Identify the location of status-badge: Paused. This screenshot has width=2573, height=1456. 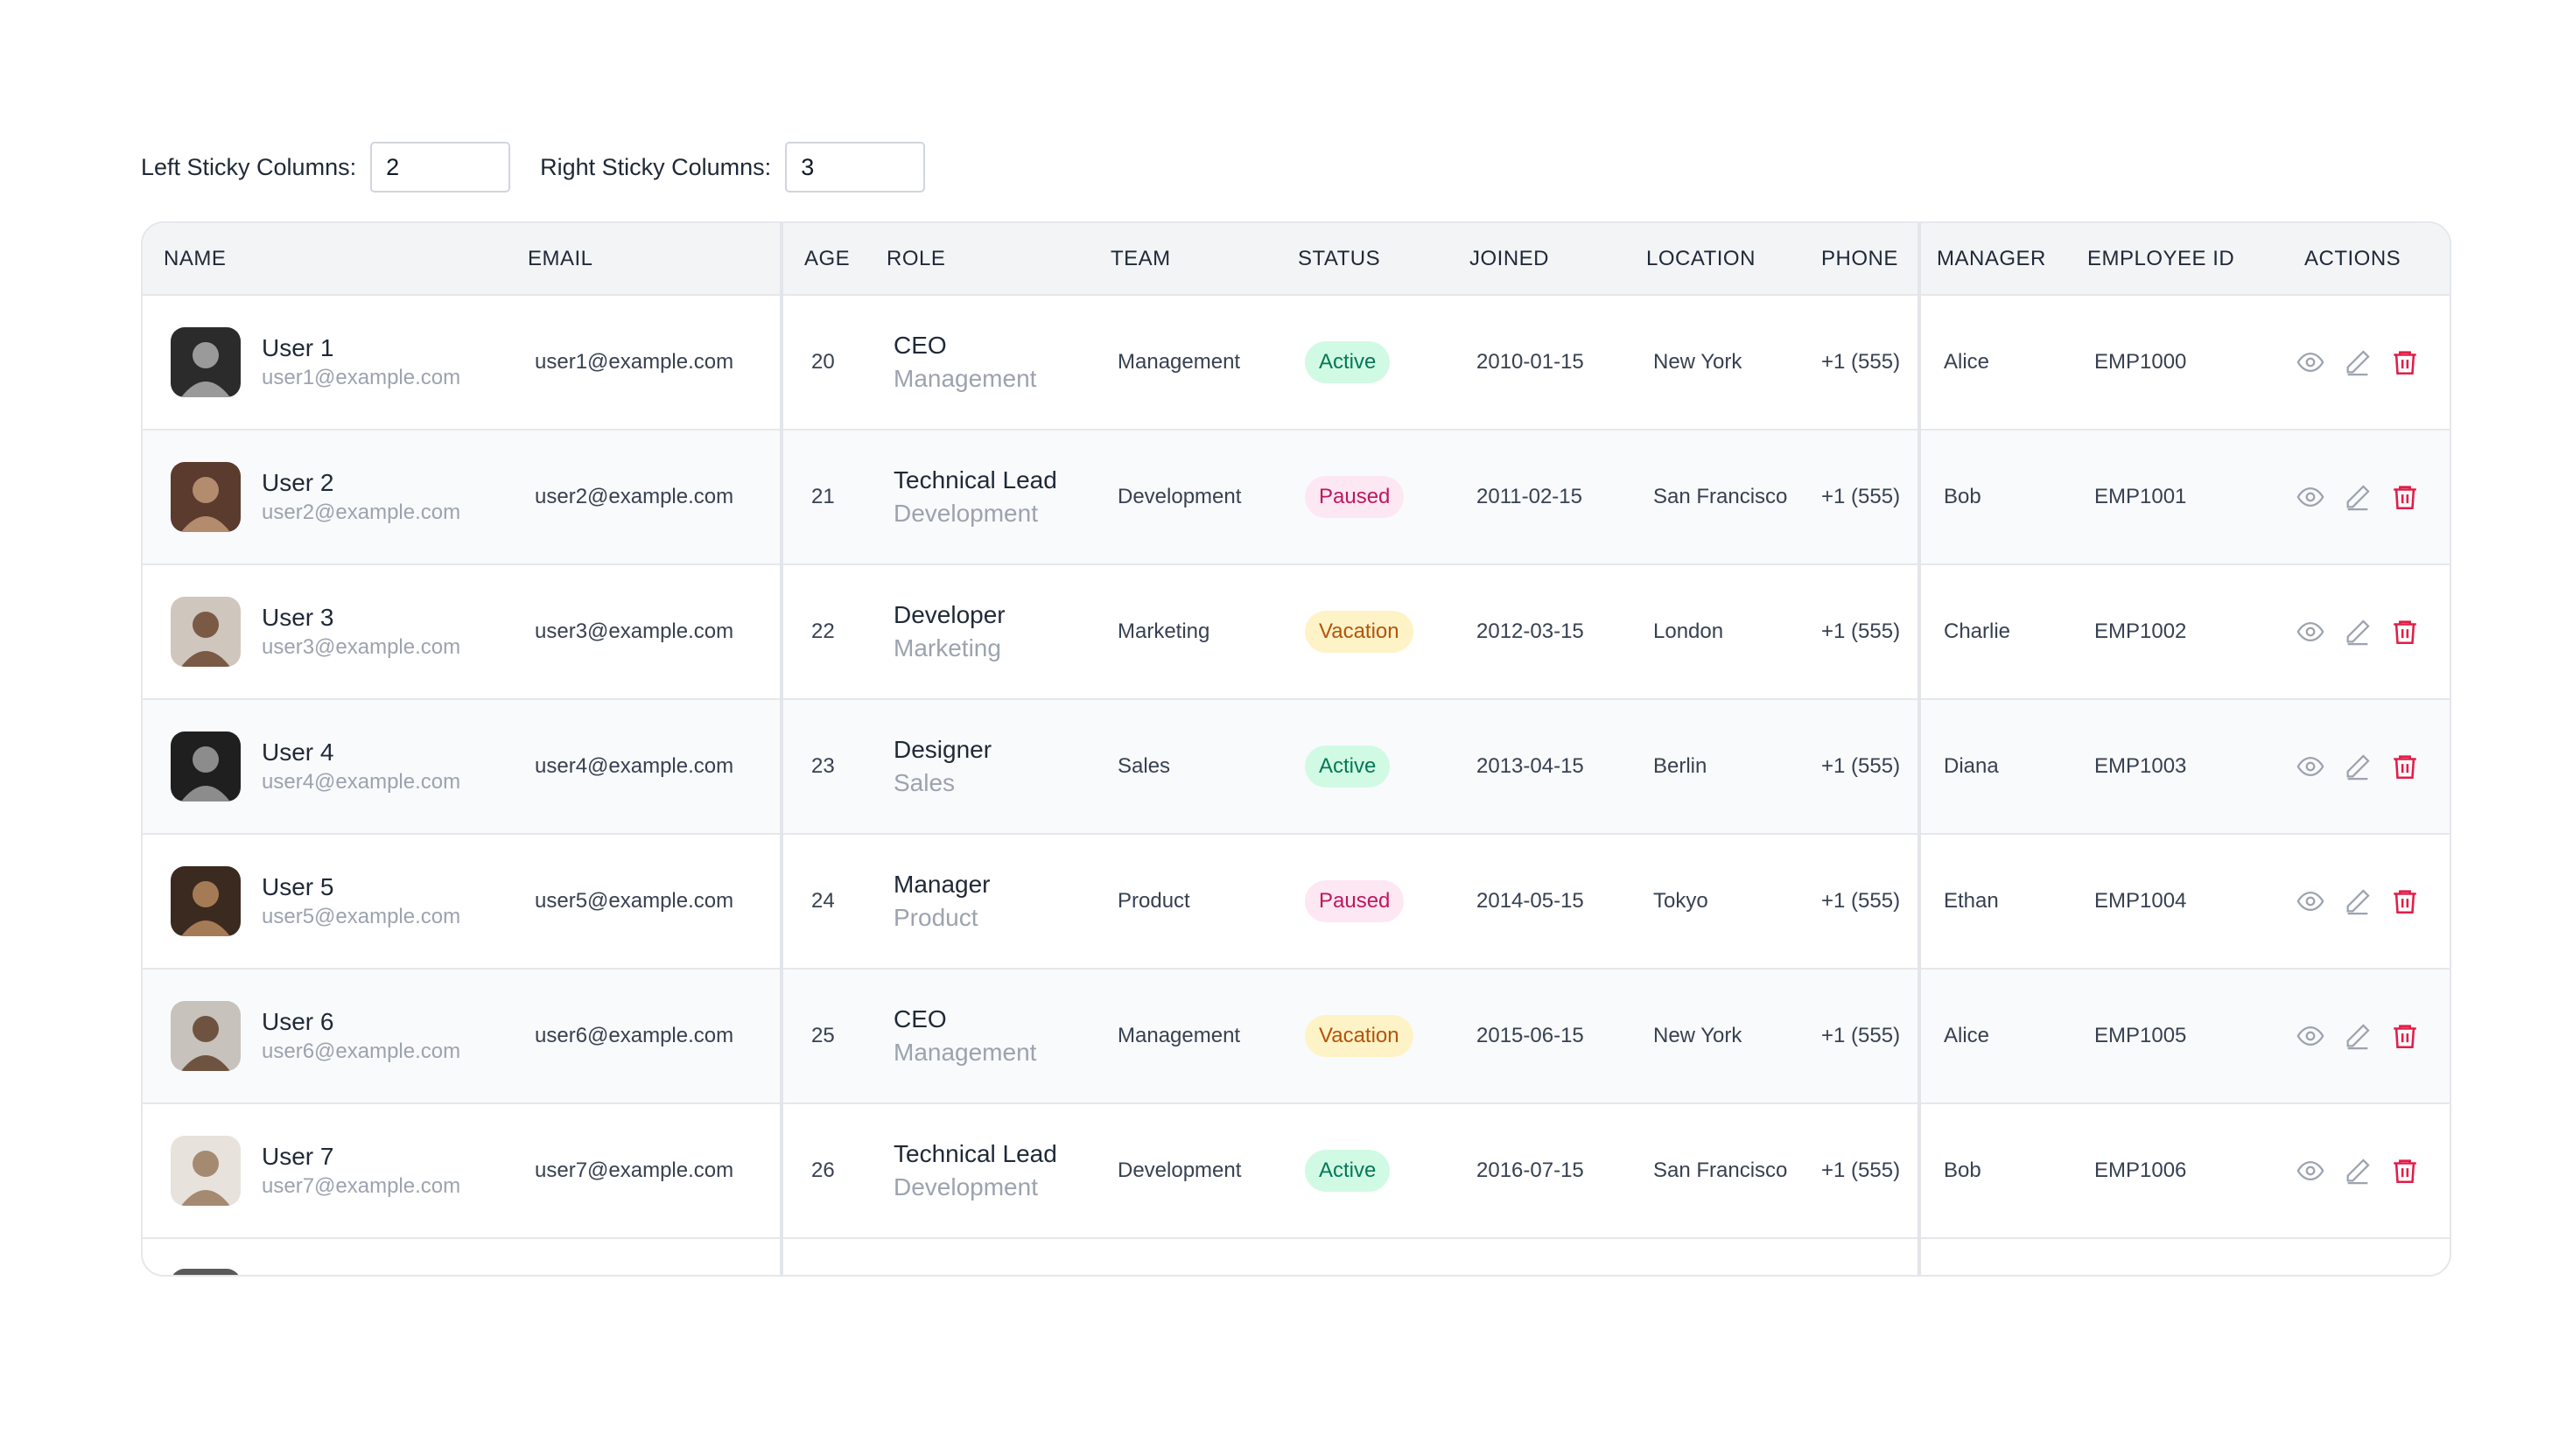
(1355, 497).